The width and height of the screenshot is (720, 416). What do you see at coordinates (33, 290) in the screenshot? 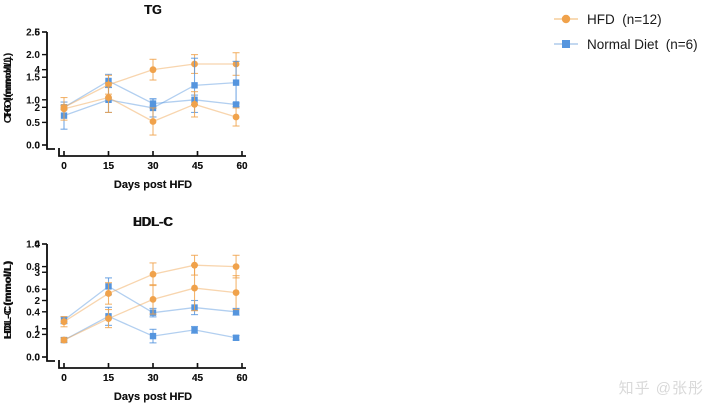
I see `svg-text: 0.6` at bounding box center [33, 290].